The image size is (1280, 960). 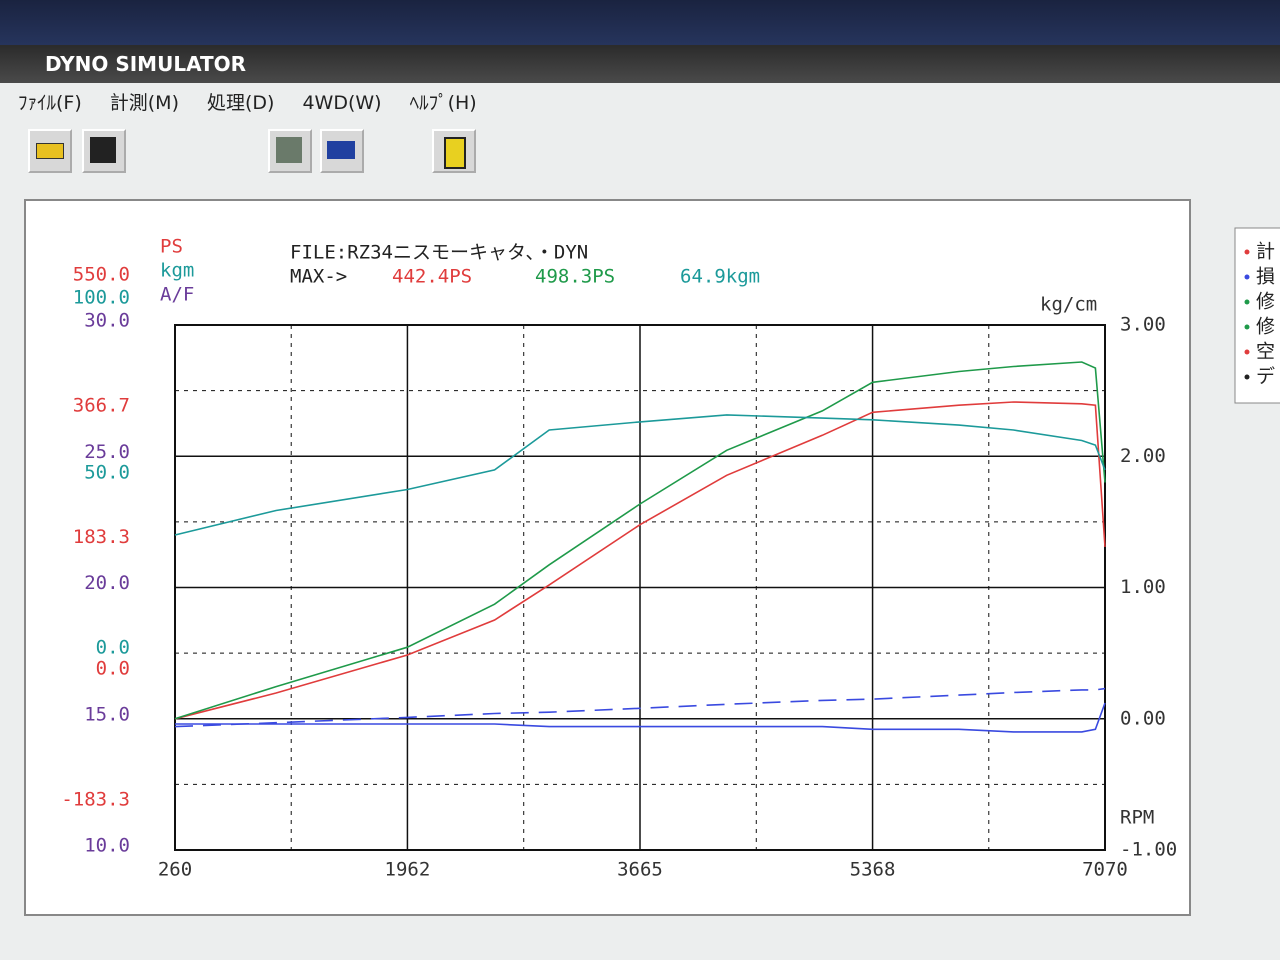 What do you see at coordinates (171, 247) in the screenshot?
I see `axis-label: PS` at bounding box center [171, 247].